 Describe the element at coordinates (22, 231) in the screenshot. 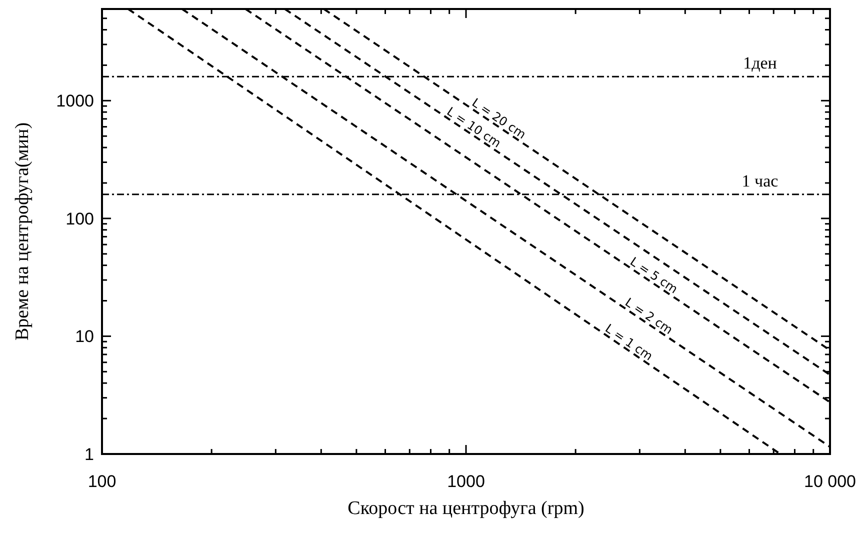

I see `y-axis-title: Време на центрофуга(мин)` at that location.